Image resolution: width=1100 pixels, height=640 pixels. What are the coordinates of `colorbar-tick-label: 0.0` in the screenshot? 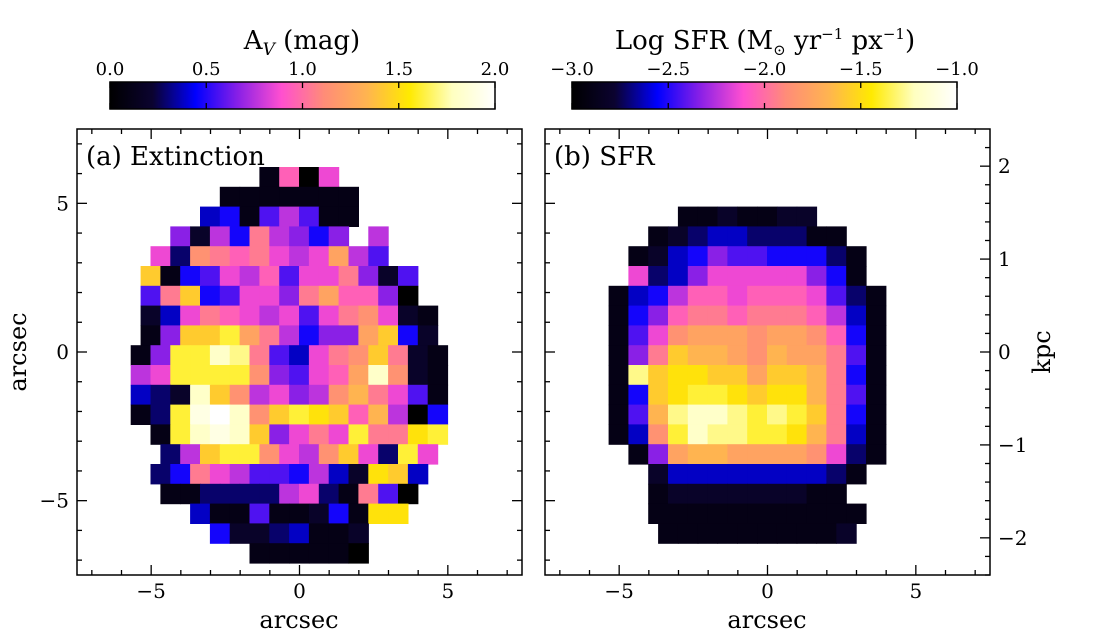 It's located at (110, 69).